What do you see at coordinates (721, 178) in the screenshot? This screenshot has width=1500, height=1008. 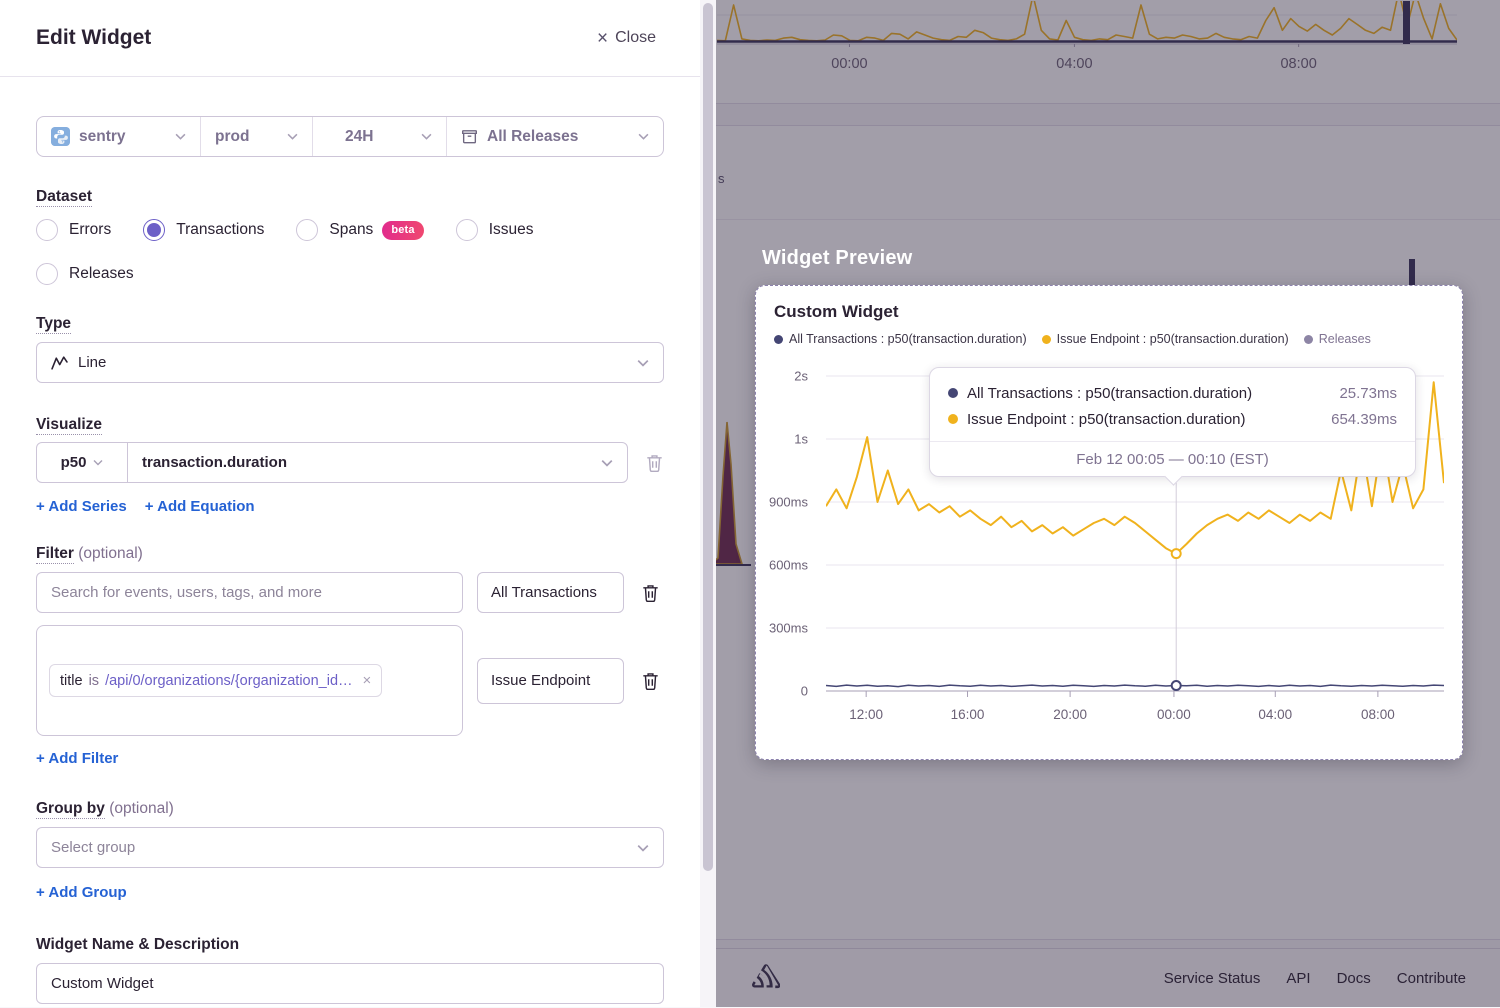 I see `background-partial-text: s` at bounding box center [721, 178].